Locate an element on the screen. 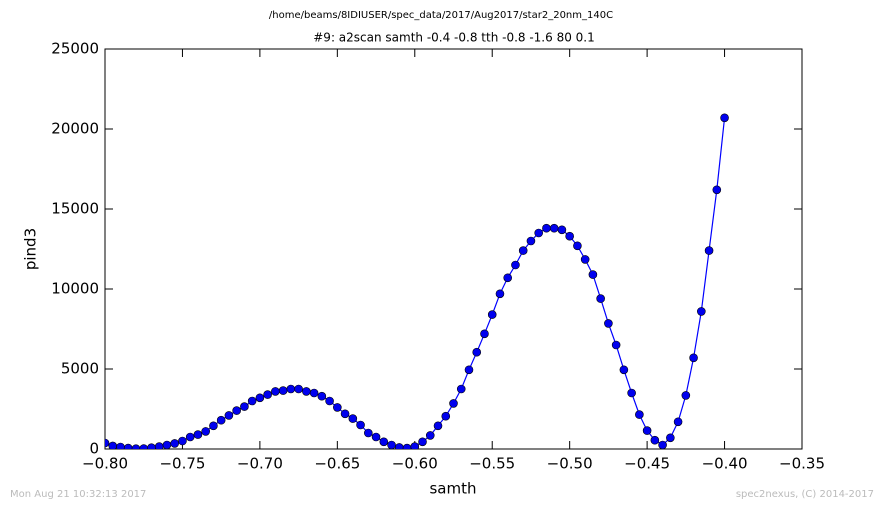  x-tick-label: −0.35 is located at coordinates (802, 464).